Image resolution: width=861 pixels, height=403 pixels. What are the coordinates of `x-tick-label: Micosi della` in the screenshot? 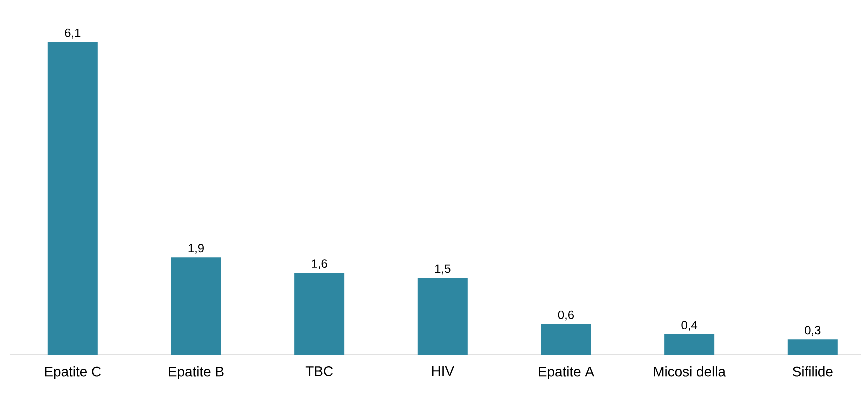 It's located at (690, 371).